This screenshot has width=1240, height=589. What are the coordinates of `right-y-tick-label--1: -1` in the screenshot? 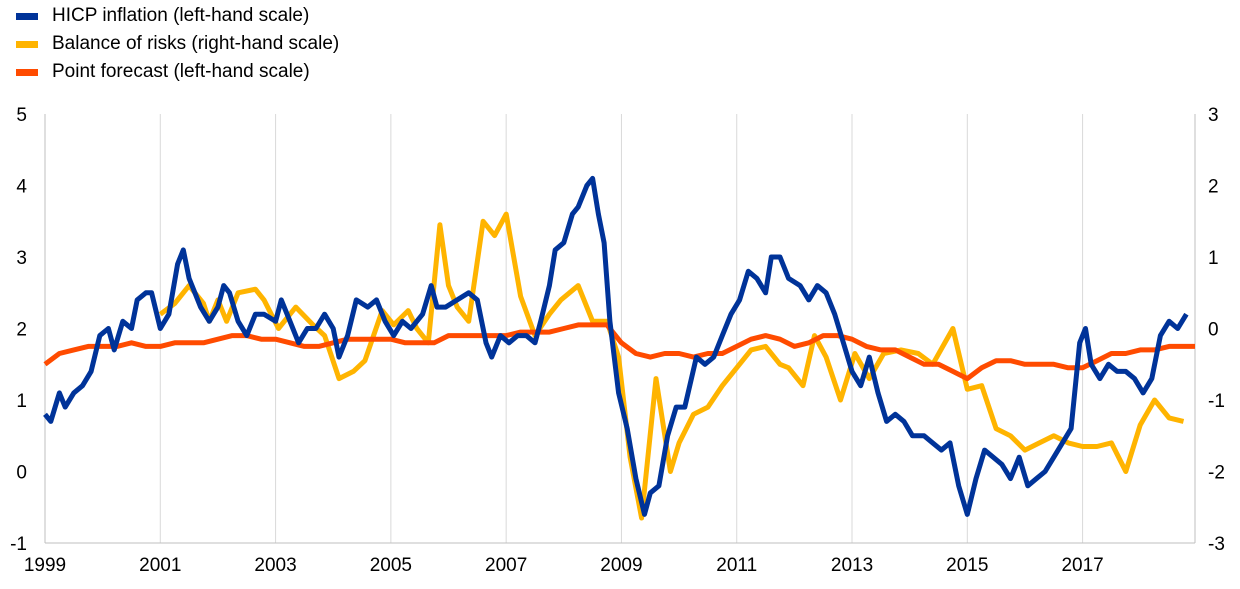 It's located at (1216, 401).